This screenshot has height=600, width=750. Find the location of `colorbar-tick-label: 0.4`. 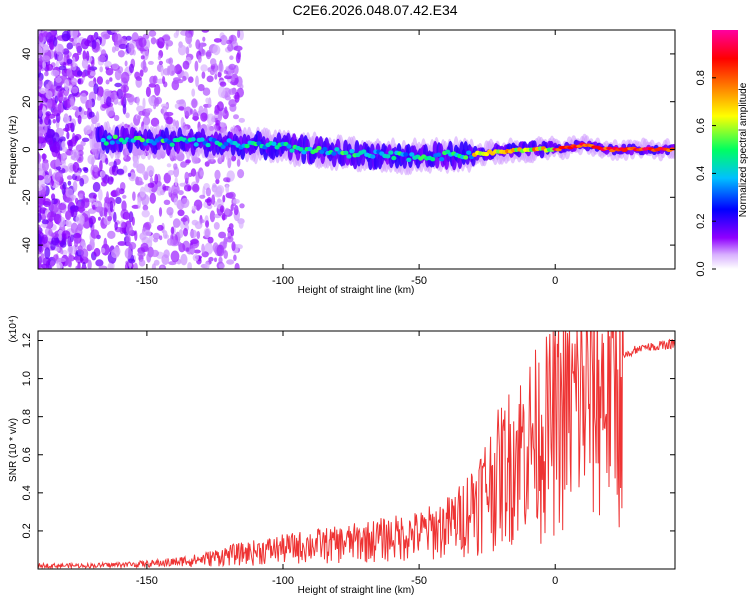

colorbar-tick-label: 0.4 is located at coordinates (701, 173).